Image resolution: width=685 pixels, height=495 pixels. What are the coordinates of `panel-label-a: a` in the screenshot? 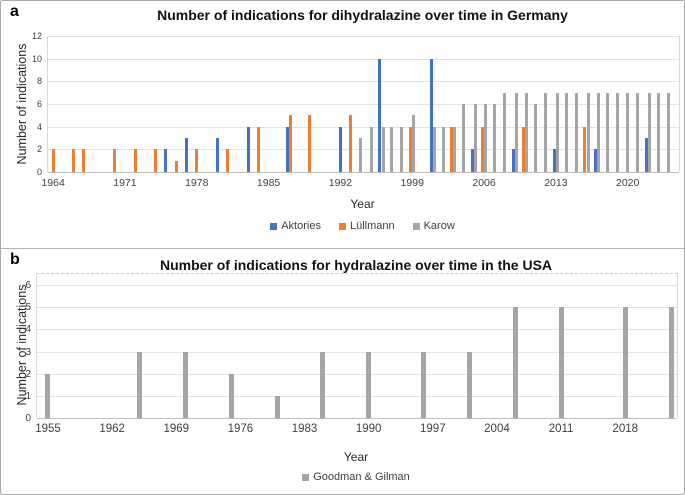 It's located at (14, 11).